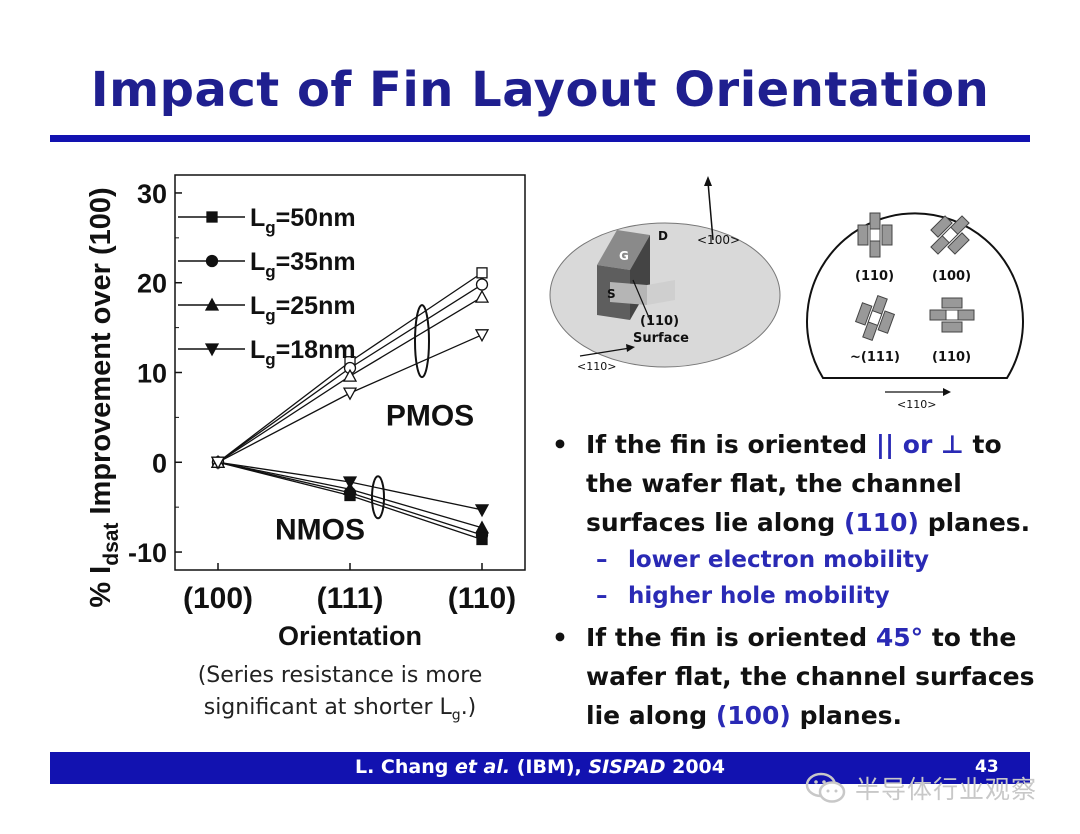 The image size is (1080, 834). Describe the element at coordinates (947, 392) in the screenshot. I see `flat-axis-arrowhead` at that location.